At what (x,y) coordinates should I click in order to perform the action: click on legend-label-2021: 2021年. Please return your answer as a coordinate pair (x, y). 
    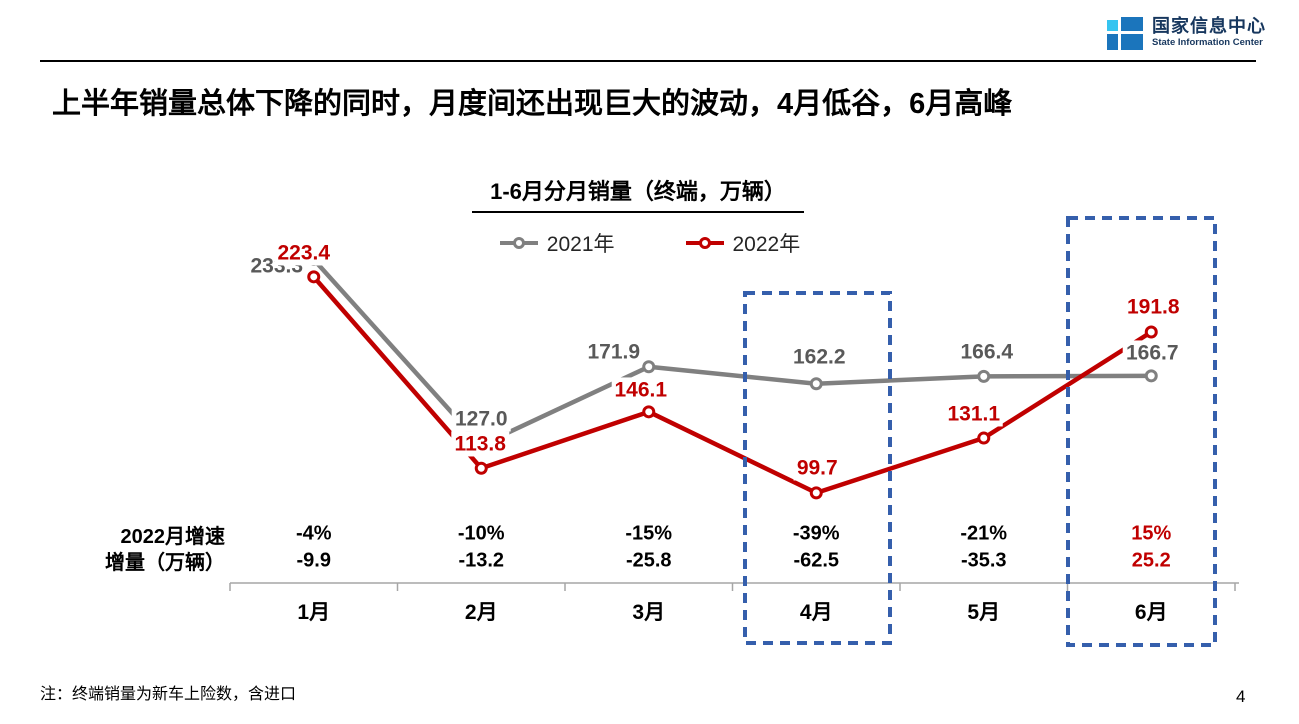
    Looking at the image, I should click on (580, 244).